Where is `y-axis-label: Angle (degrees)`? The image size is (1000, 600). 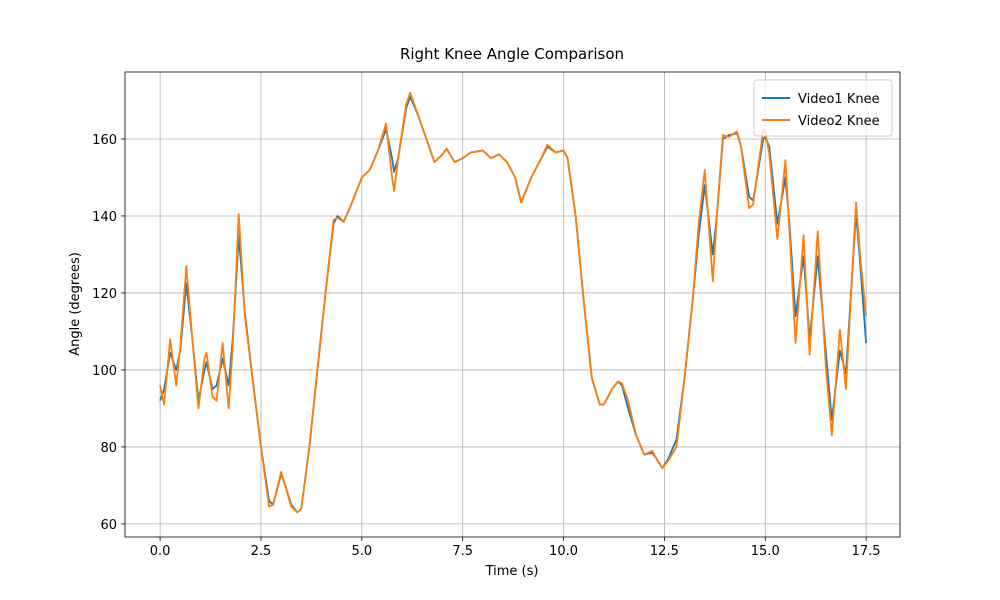 y-axis-label: Angle (degrees) is located at coordinates (75, 304).